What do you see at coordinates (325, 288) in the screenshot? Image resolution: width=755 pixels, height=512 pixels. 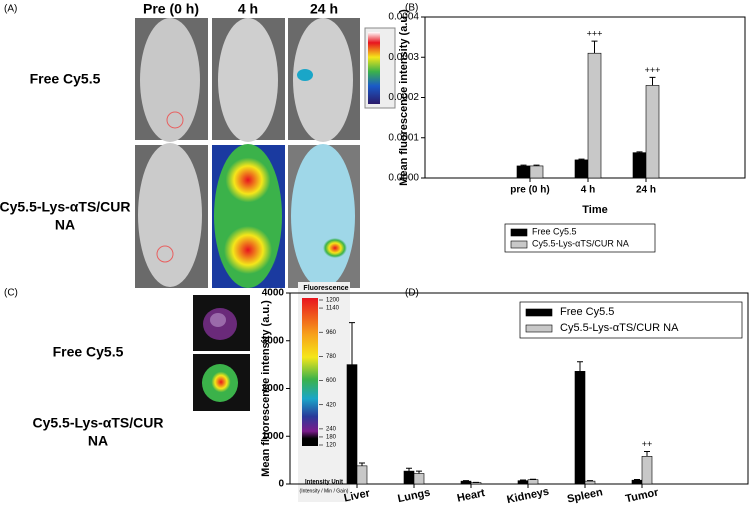 I see `colorbar-title: Fluorescence` at bounding box center [325, 288].